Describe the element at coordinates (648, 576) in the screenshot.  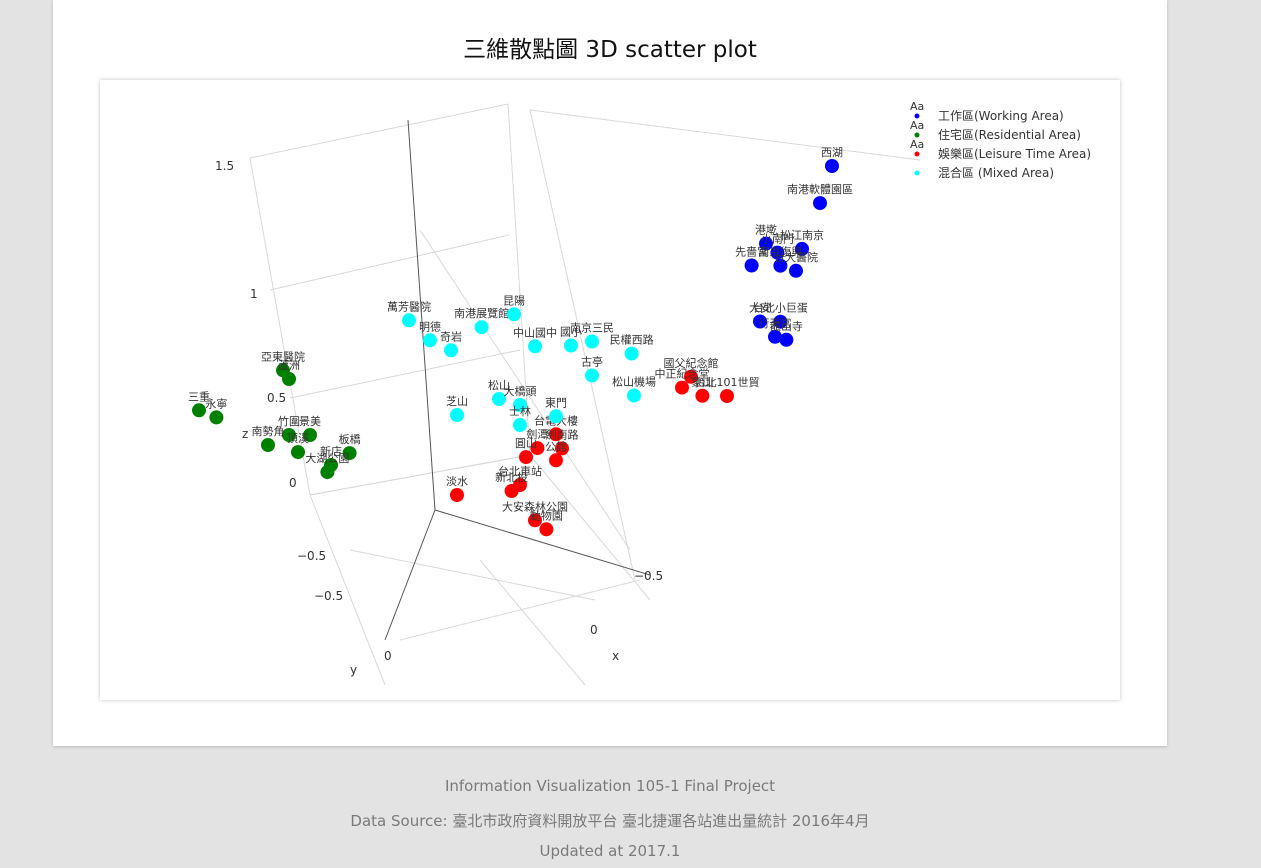
I see `x-tick-label: −0.5` at that location.